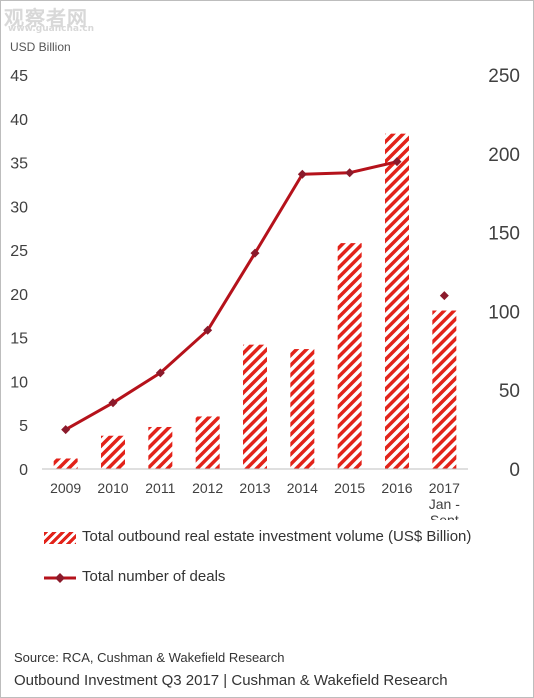 The width and height of the screenshot is (534, 698). I want to click on x-tick-label-line: 2009, so click(65, 488).